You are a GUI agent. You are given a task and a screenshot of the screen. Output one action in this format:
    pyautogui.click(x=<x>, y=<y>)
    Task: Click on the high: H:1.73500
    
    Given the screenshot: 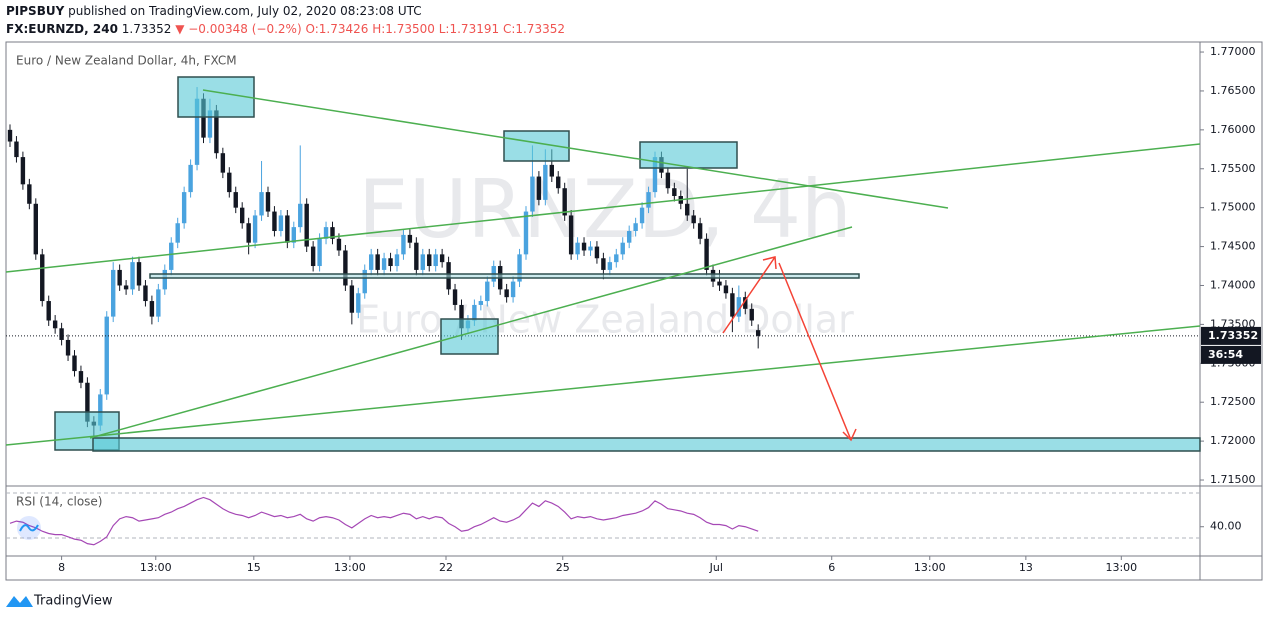 What is the action you would take?
    pyautogui.click(x=403, y=29)
    